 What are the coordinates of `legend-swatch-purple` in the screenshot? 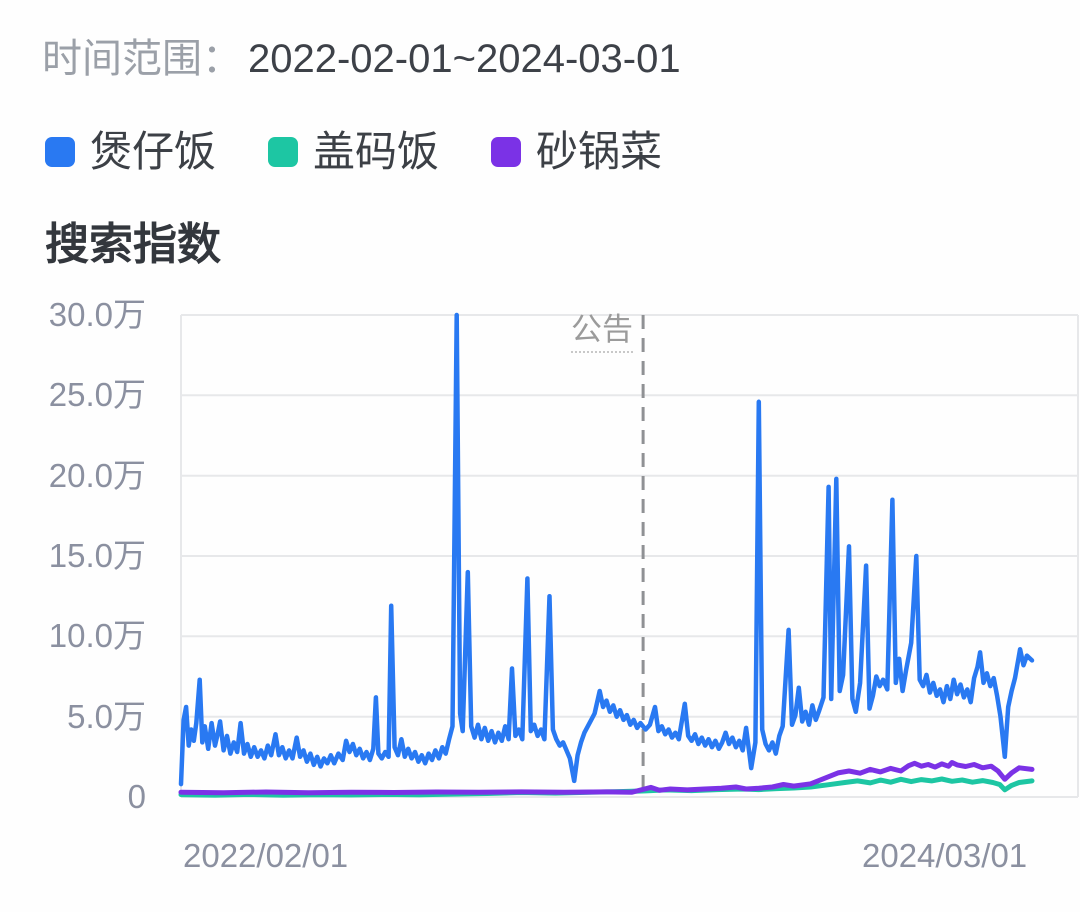 It's located at (506, 152).